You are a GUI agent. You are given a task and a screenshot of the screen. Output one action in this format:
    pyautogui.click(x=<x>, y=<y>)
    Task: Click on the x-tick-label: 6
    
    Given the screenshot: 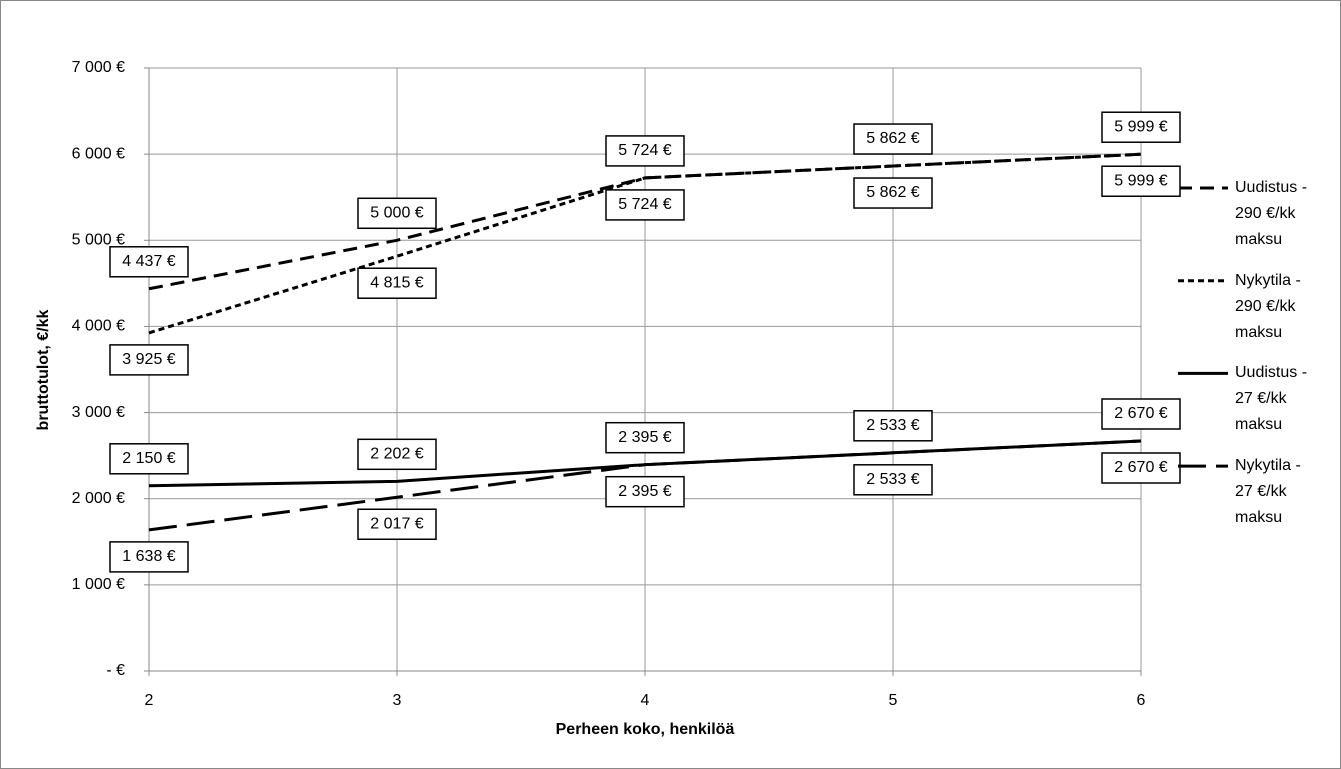 What is the action you would take?
    pyautogui.click(x=1141, y=700)
    